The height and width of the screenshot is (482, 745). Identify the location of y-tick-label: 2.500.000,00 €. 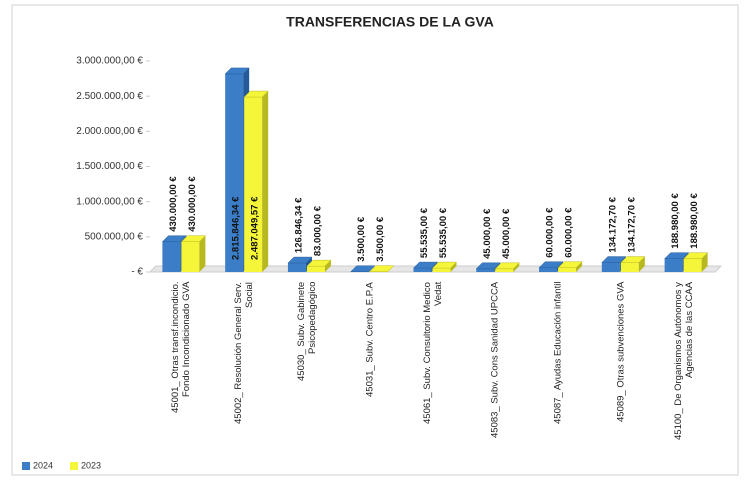
(109, 96).